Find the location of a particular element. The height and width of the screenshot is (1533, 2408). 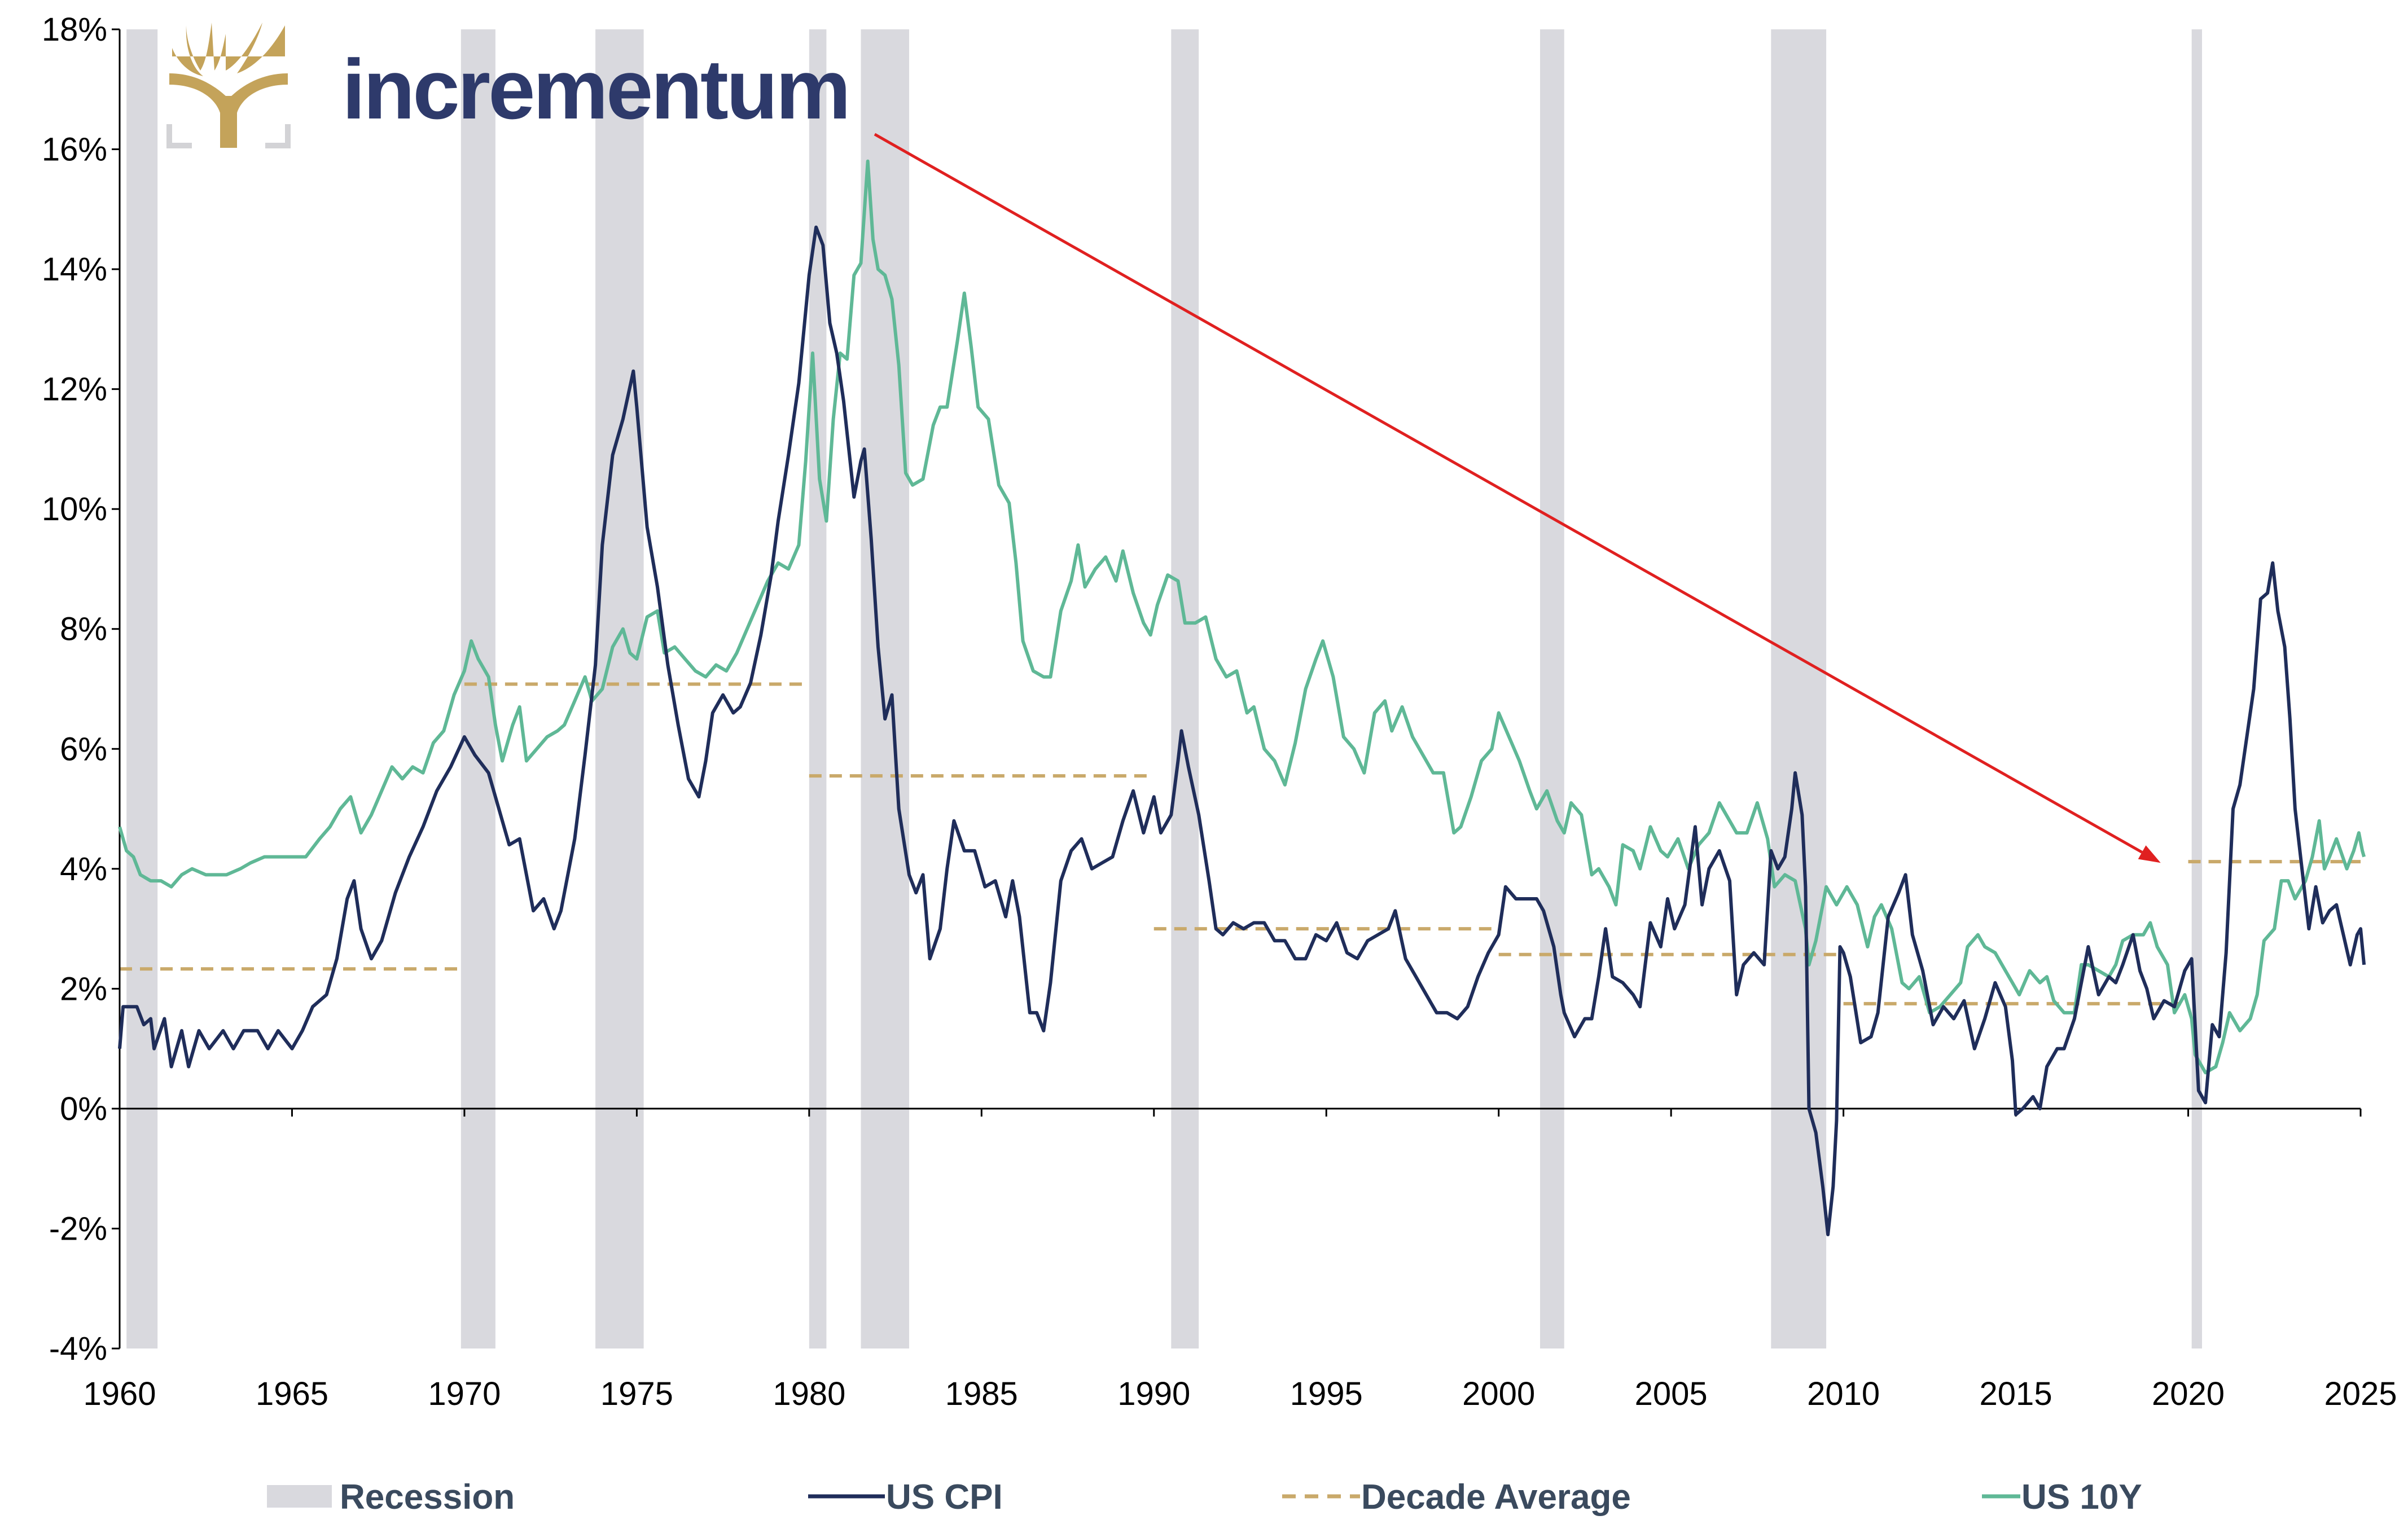

x-tick-label: 1995 is located at coordinates (1327, 1394).